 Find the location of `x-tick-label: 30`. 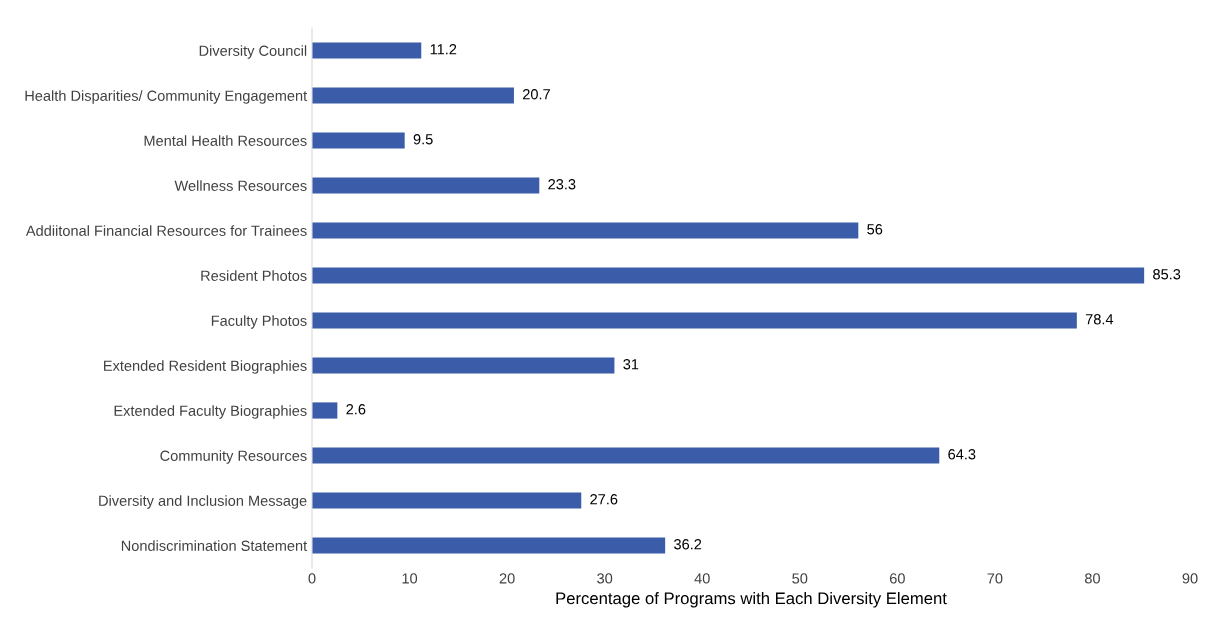

x-tick-label: 30 is located at coordinates (605, 578).